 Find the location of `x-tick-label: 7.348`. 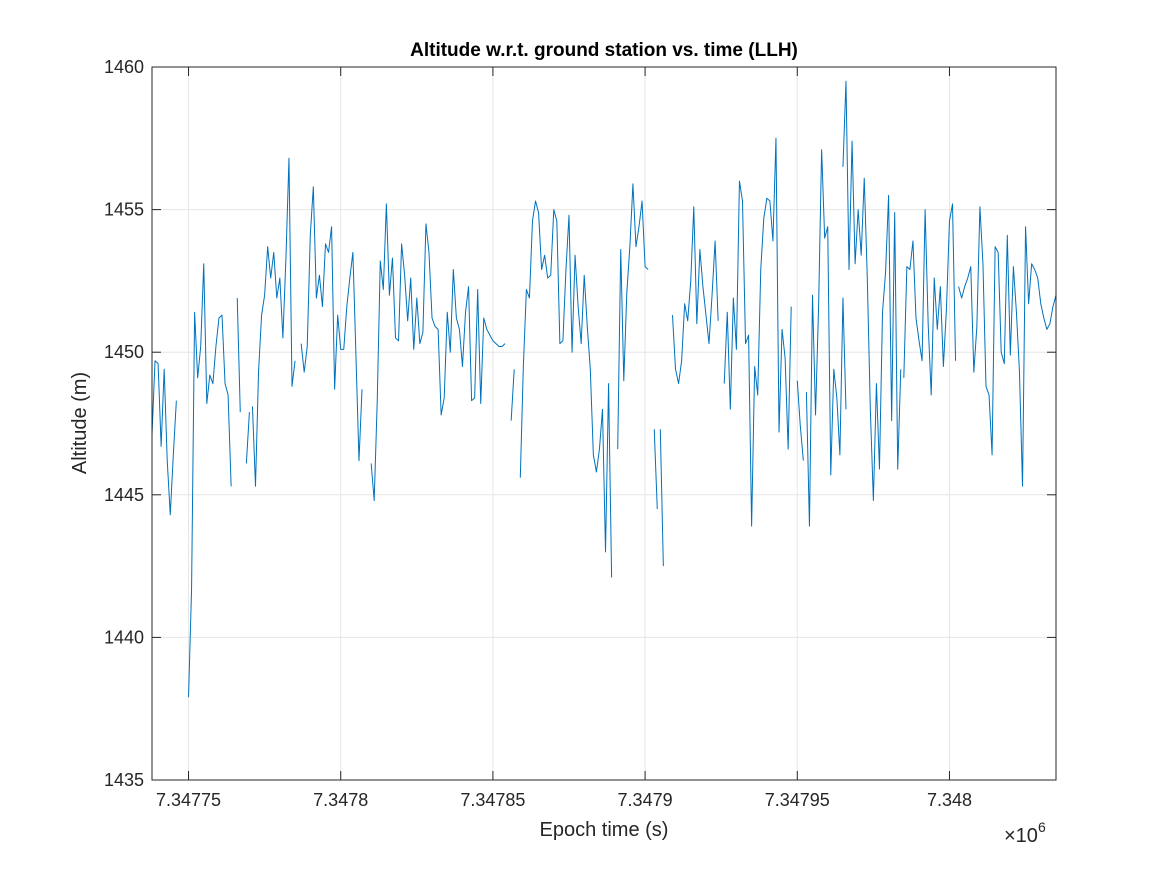

x-tick-label: 7.348 is located at coordinates (949, 800).